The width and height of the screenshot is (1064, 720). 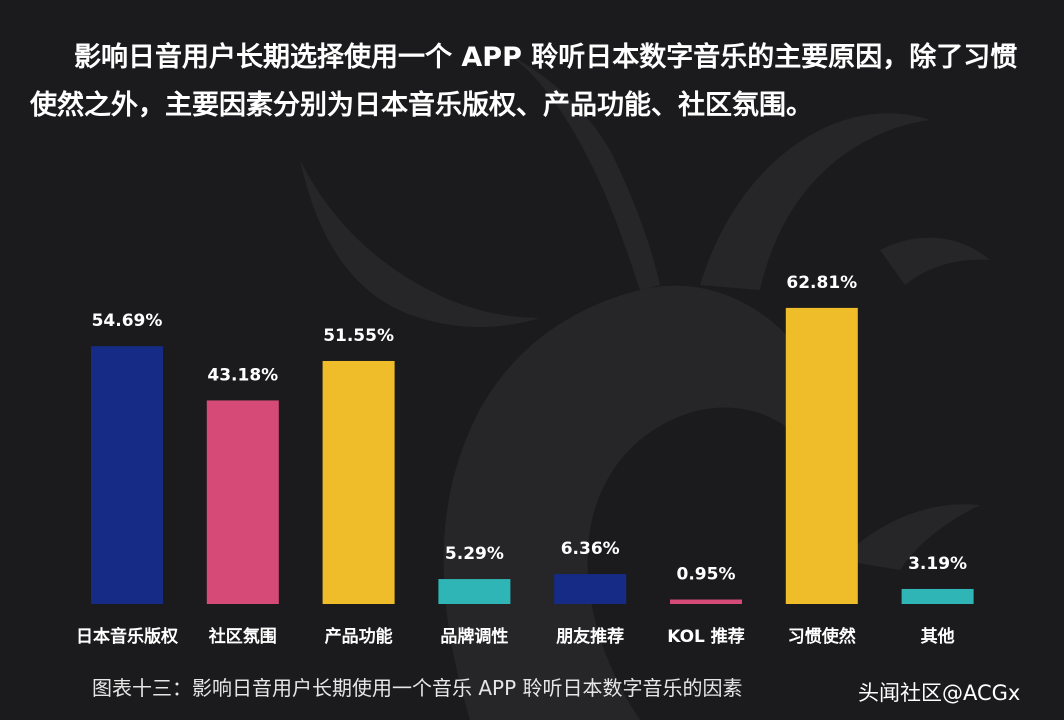 What do you see at coordinates (822, 636) in the screenshot?
I see `category-label-7: 习惯使然` at bounding box center [822, 636].